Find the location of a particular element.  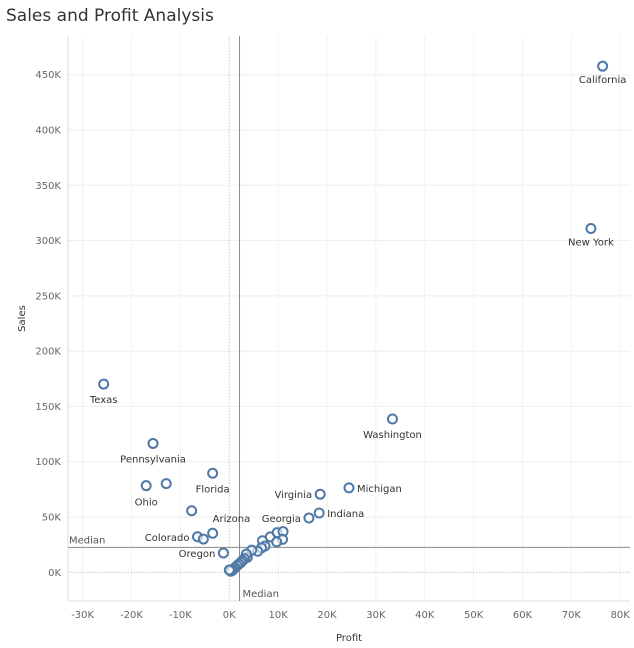

x-tick-label: 60K is located at coordinates (523, 615).